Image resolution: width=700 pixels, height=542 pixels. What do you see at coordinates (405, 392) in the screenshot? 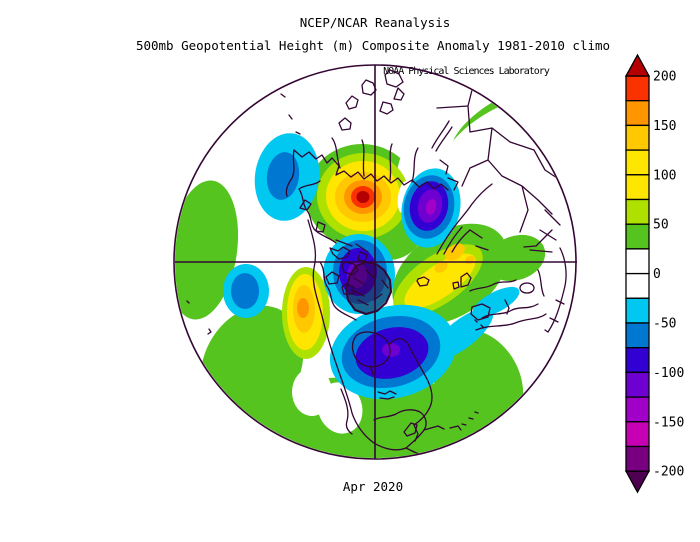
I see `coast-north-america-east` at bounding box center [405, 392].